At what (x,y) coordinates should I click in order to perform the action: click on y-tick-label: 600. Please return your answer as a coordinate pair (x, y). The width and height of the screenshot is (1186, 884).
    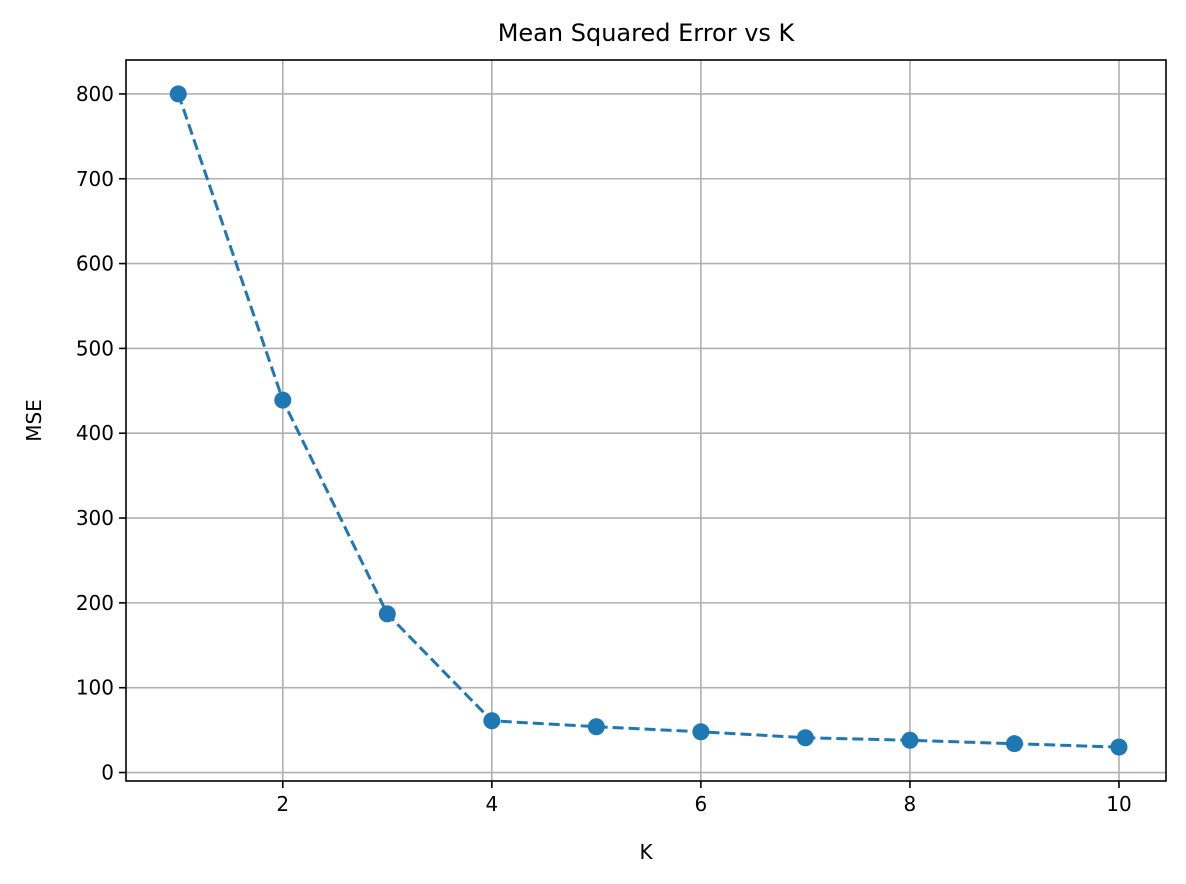
    Looking at the image, I should click on (95, 264).